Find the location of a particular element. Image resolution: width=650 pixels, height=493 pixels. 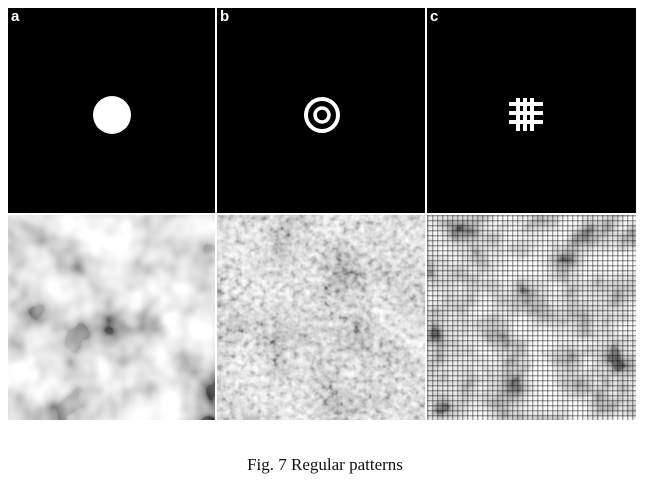

panel-label-b: b is located at coordinates (225, 16).